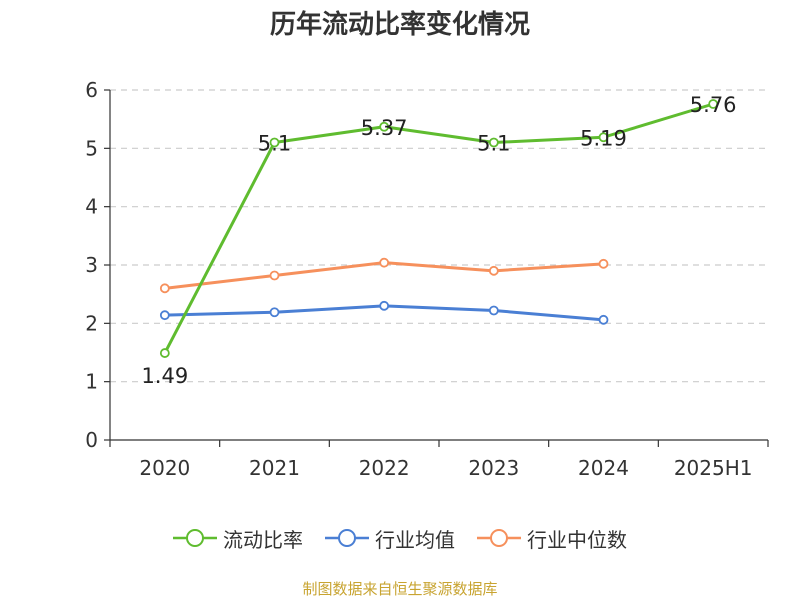 The height and width of the screenshot is (600, 800). Describe the element at coordinates (91, 265) in the screenshot. I see `y-tick-label: 3` at that location.